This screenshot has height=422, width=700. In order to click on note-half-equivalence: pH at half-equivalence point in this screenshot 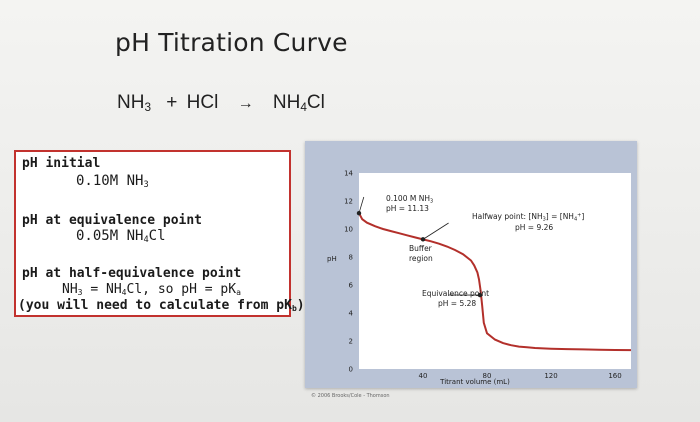, I will do `click(132, 273)`.